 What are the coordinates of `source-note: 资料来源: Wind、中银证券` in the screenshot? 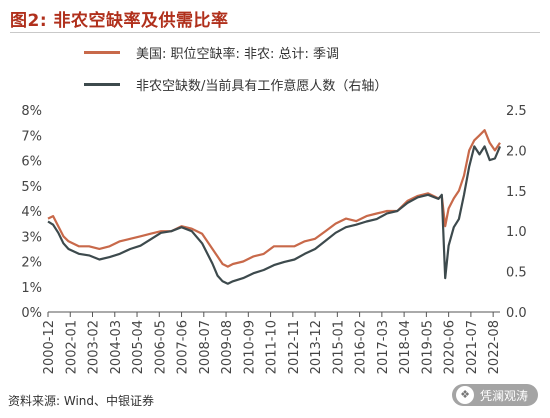 It's located at (81, 401).